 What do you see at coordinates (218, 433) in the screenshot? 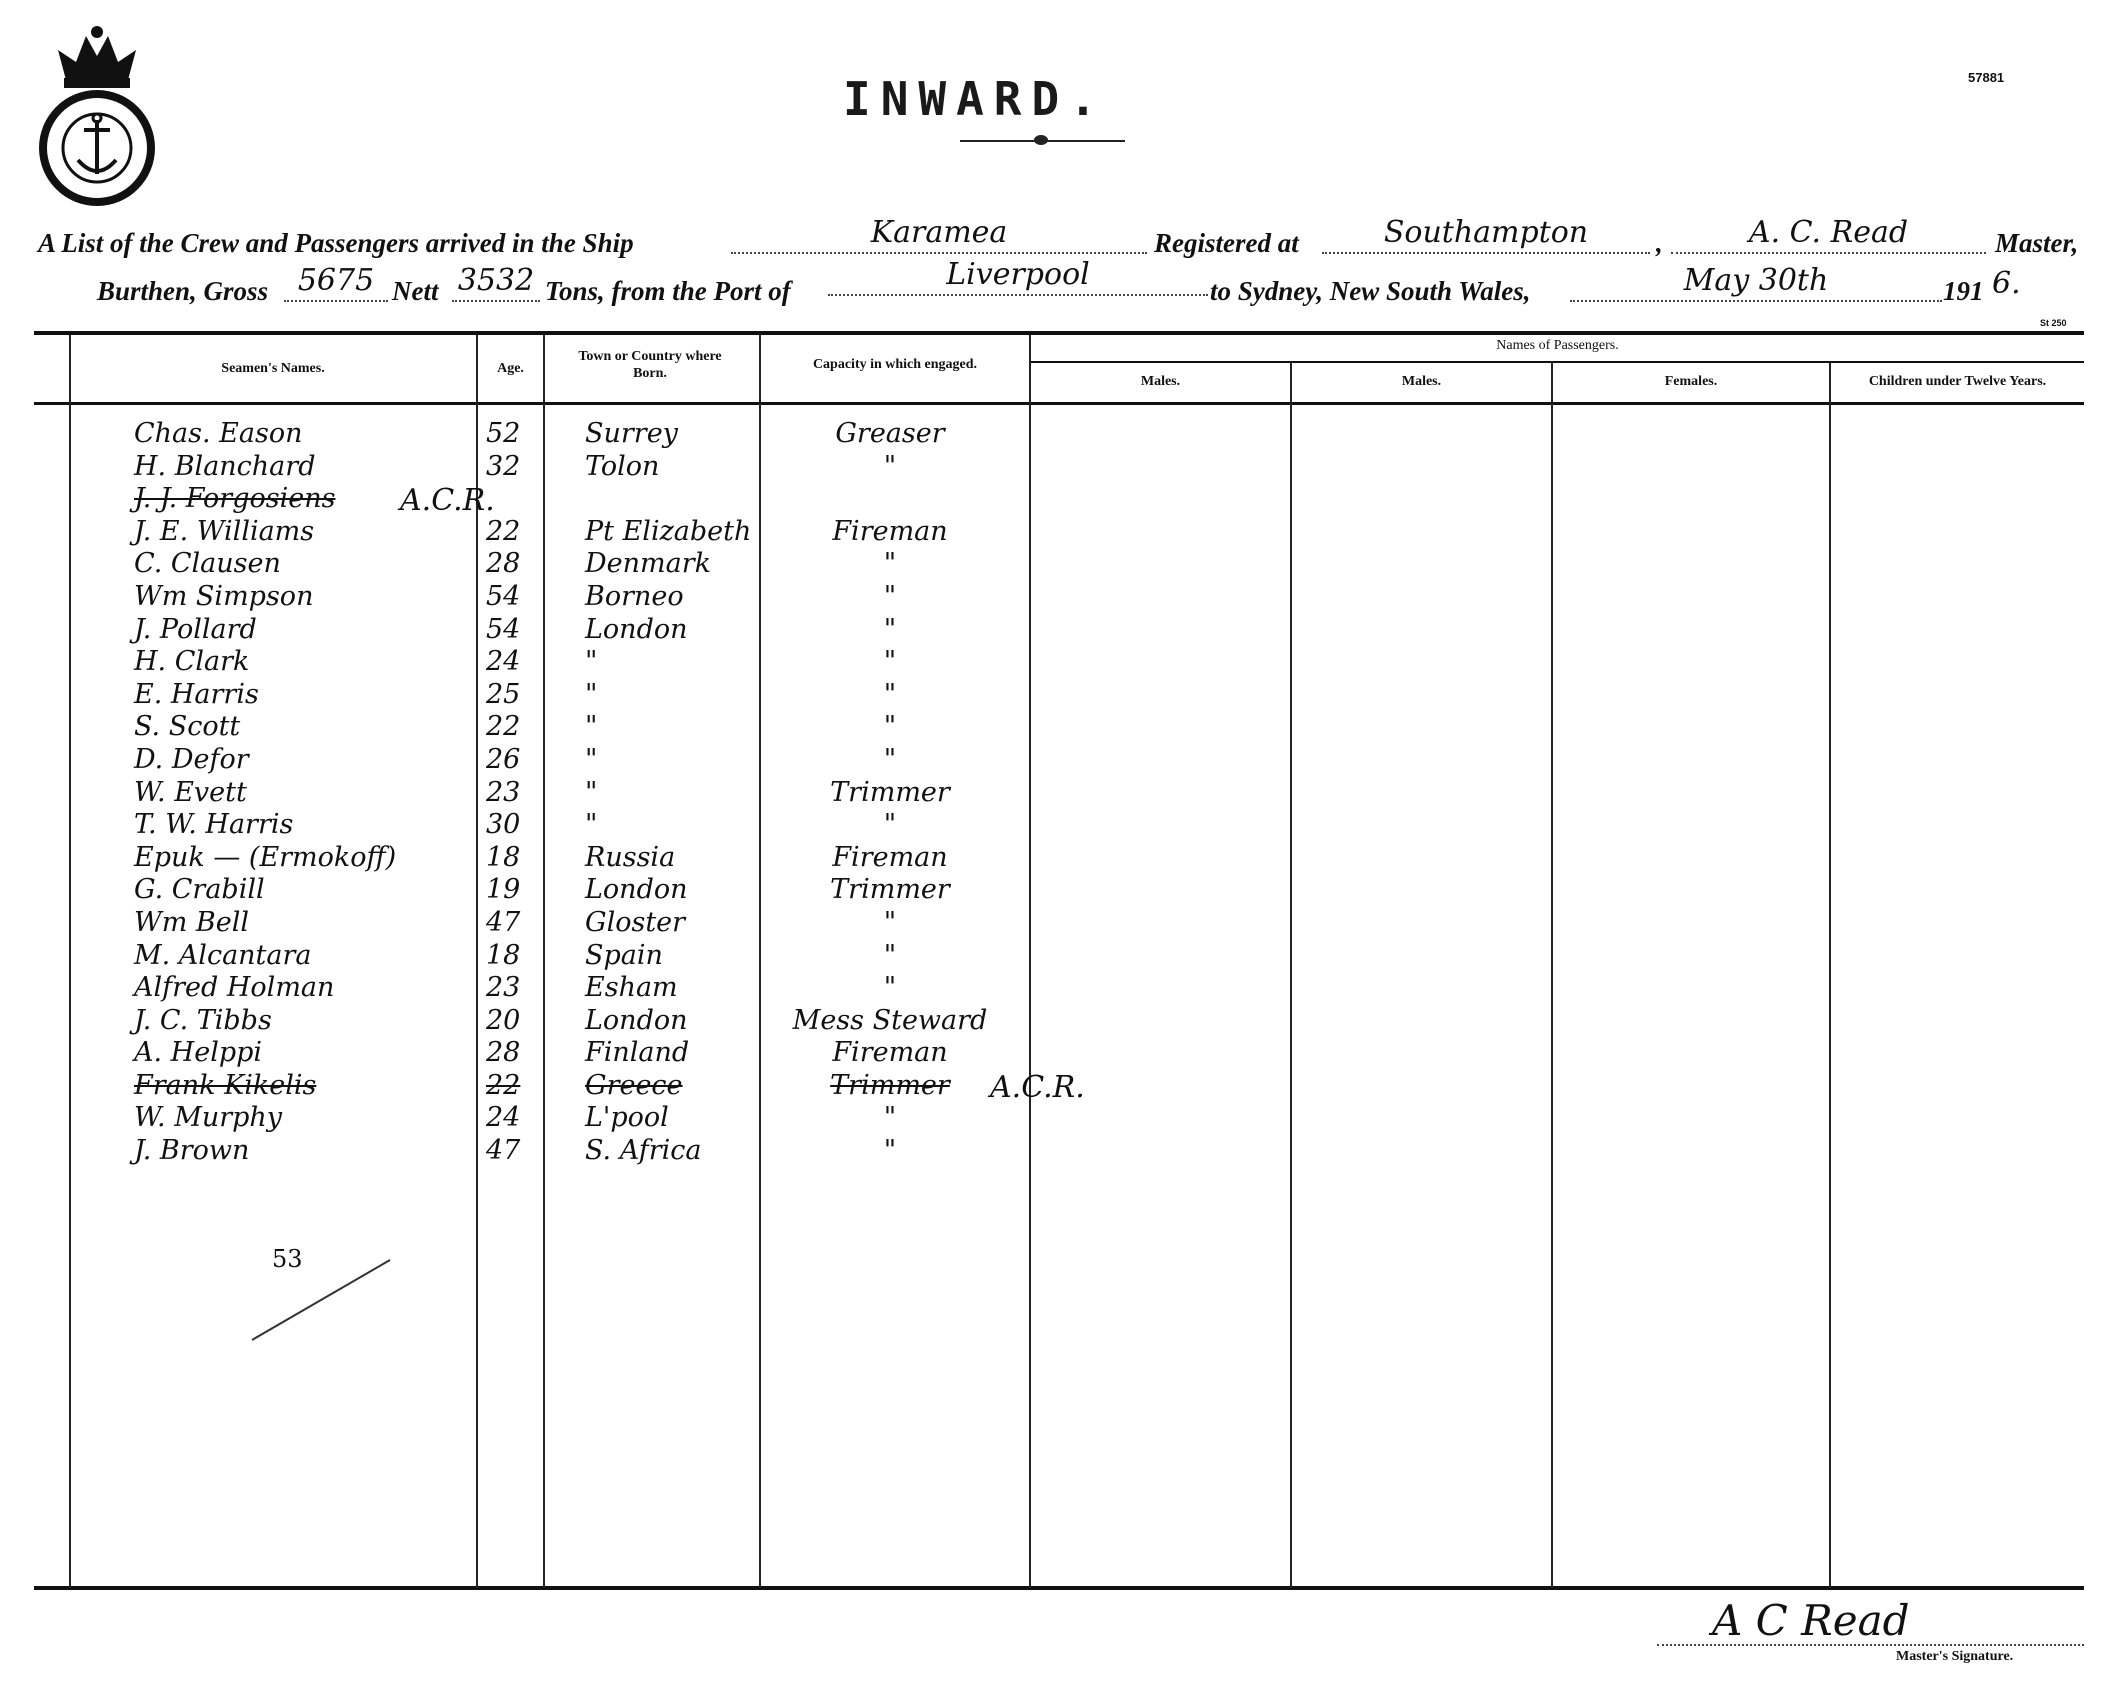
I see `seaman-name: Chas. Eason` at bounding box center [218, 433].